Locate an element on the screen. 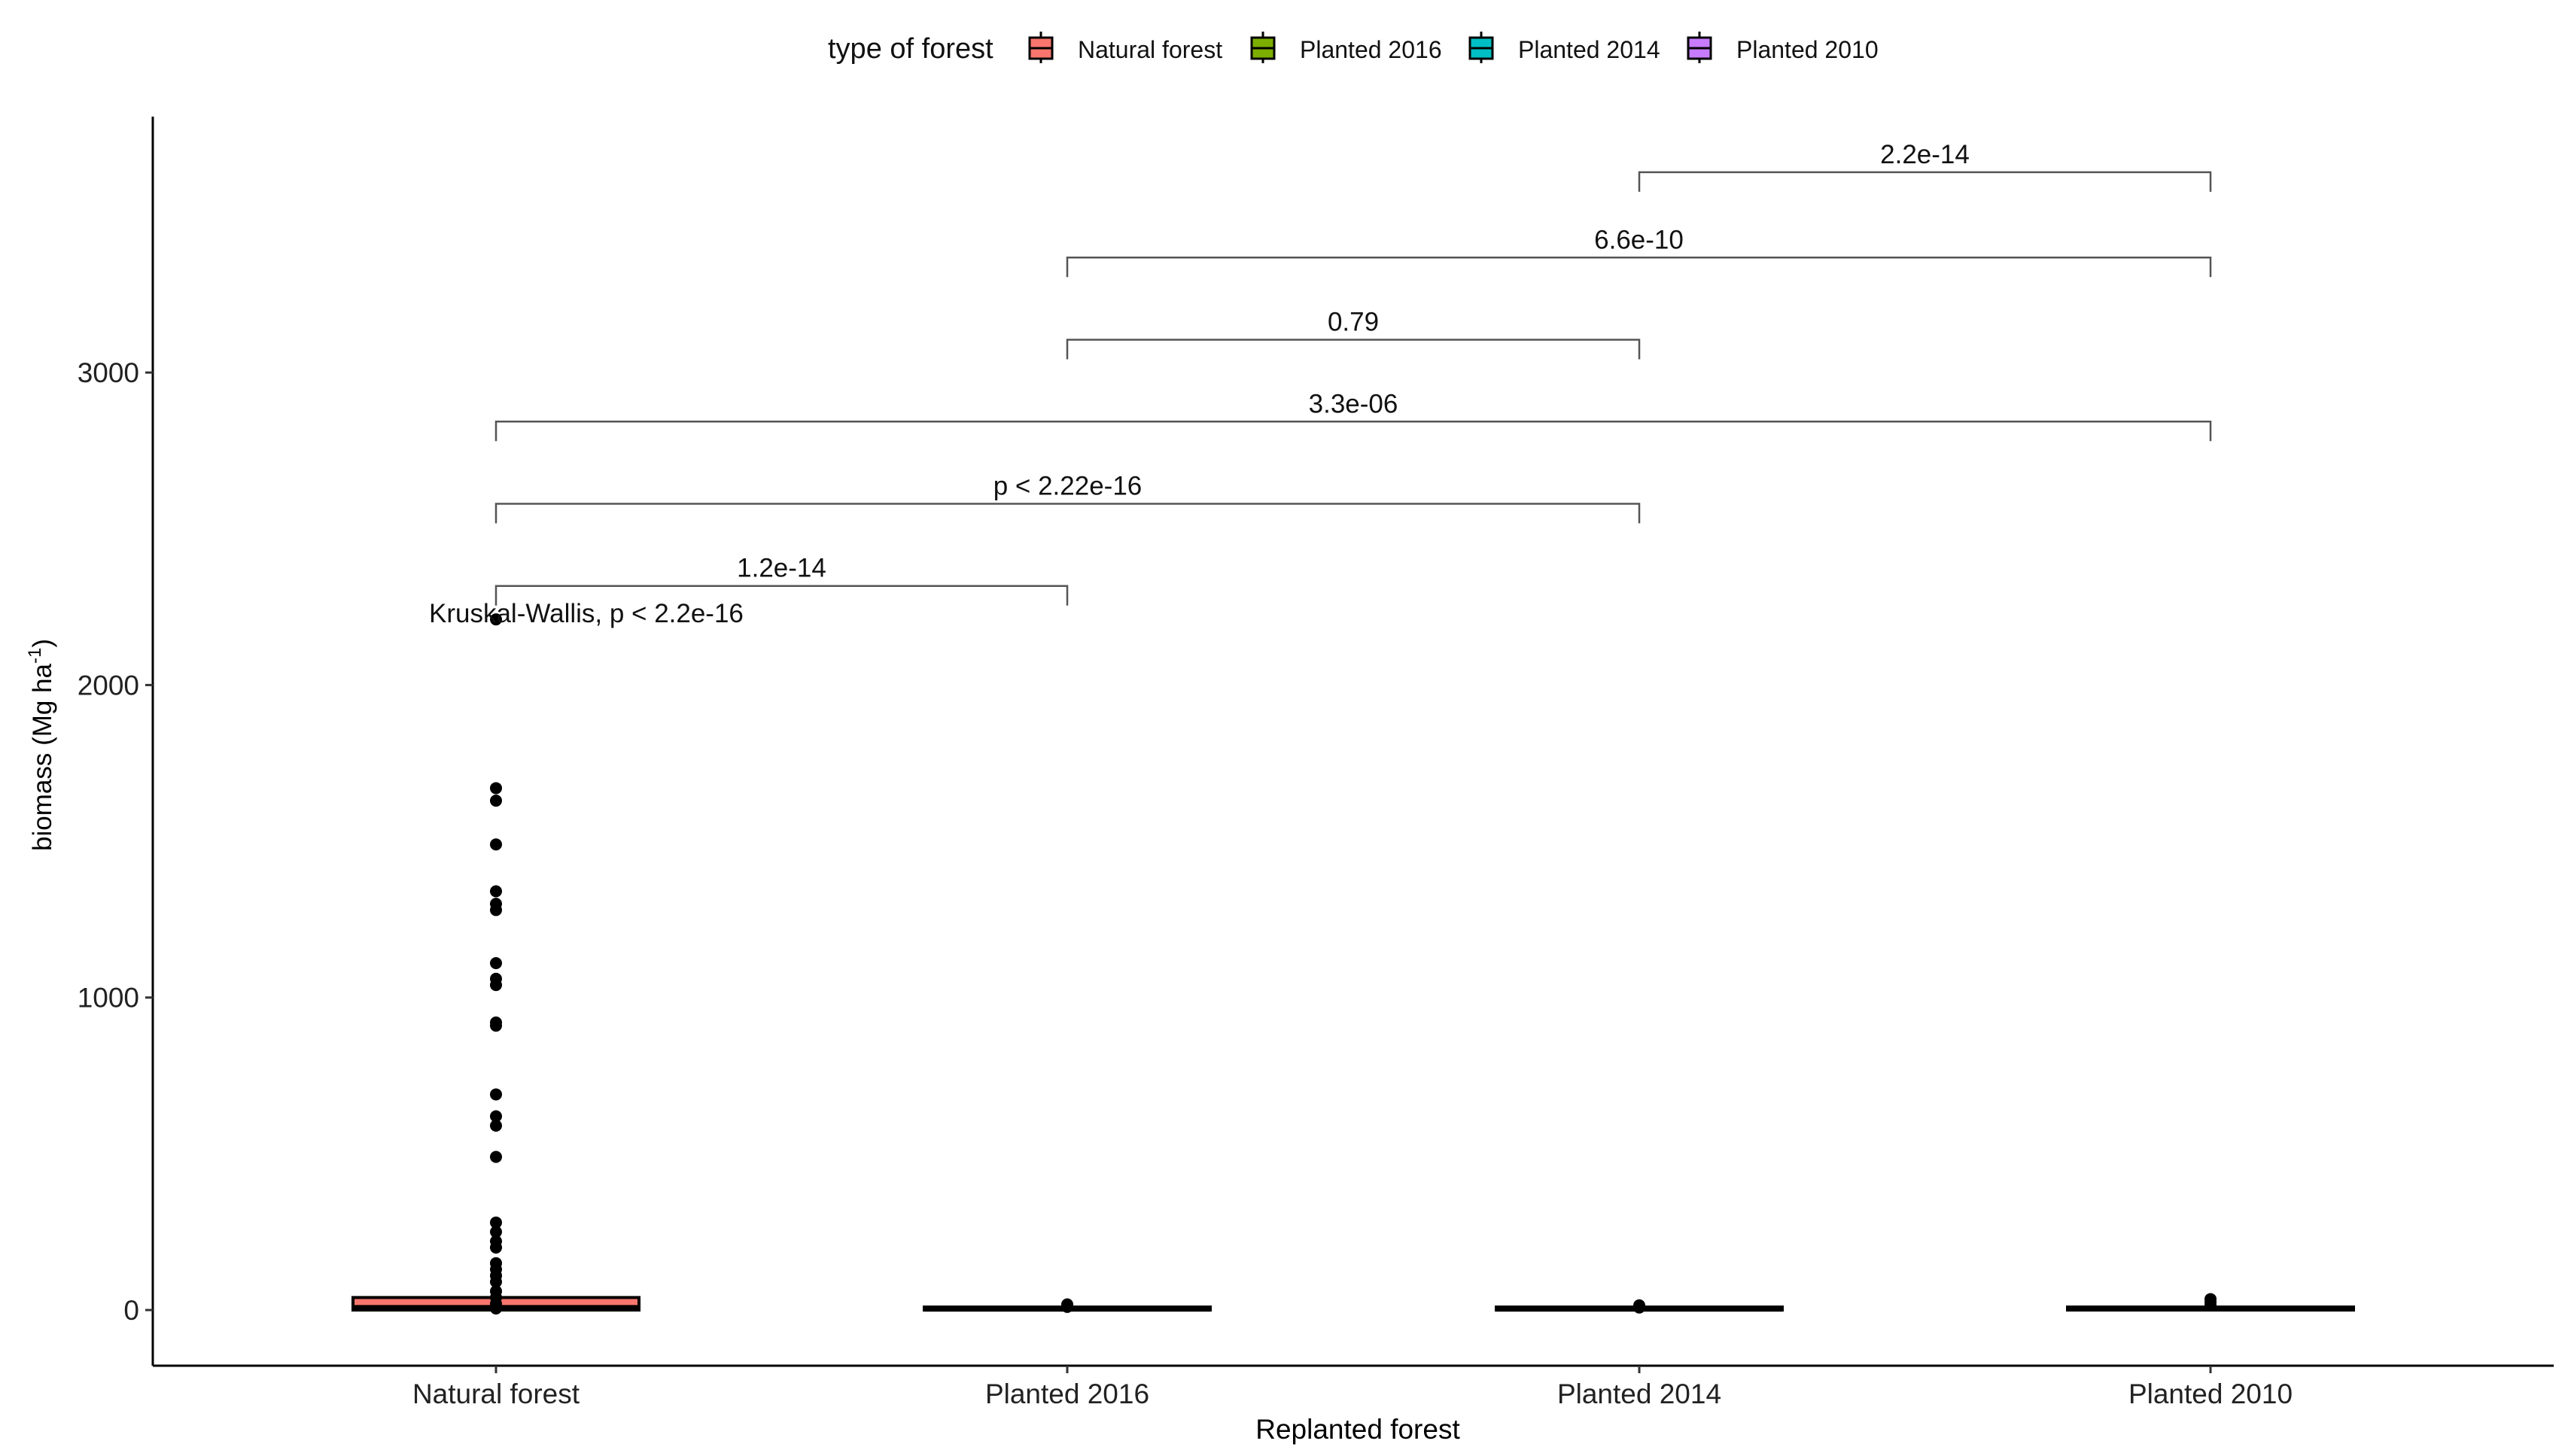 The width and height of the screenshot is (2562, 1456). y-axis-title: biomass (Mg ha-1) is located at coordinates (41, 745).